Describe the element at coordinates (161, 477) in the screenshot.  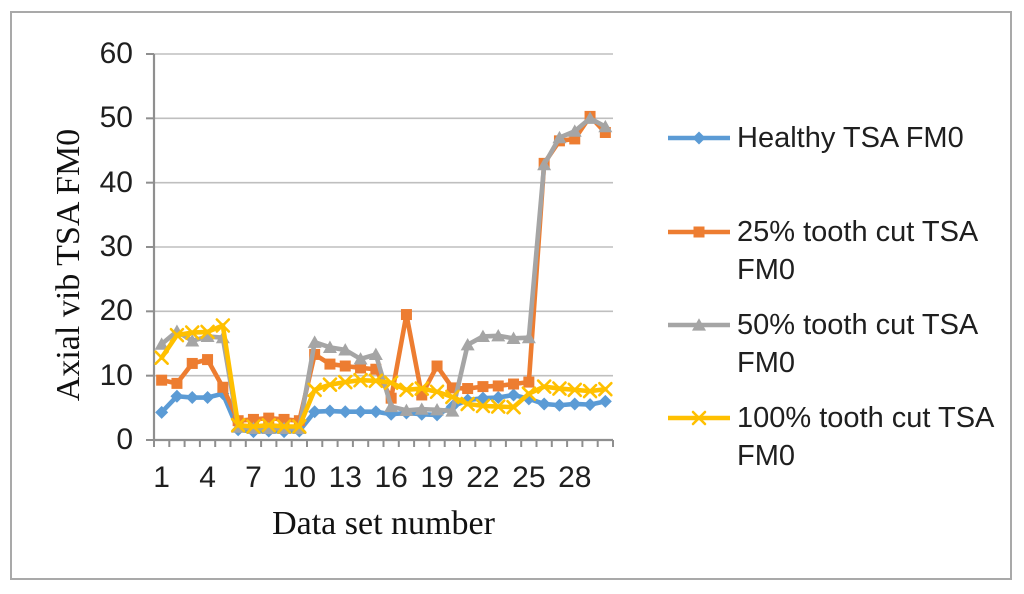
I see `x-tick-label: 1` at that location.